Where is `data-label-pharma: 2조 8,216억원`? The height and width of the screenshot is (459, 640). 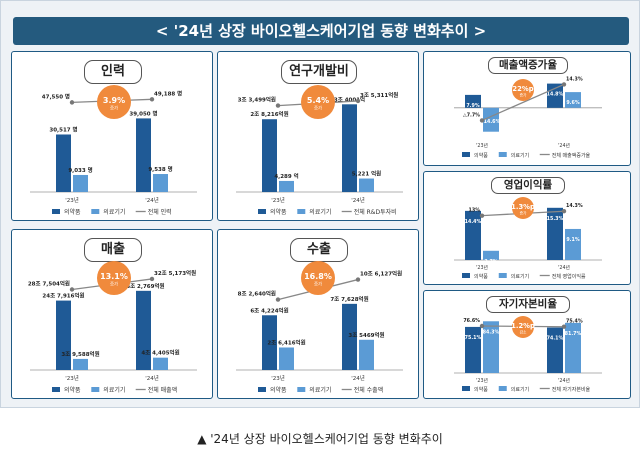 data-label-pharma: 2조 8,216억원 is located at coordinates (269, 114).